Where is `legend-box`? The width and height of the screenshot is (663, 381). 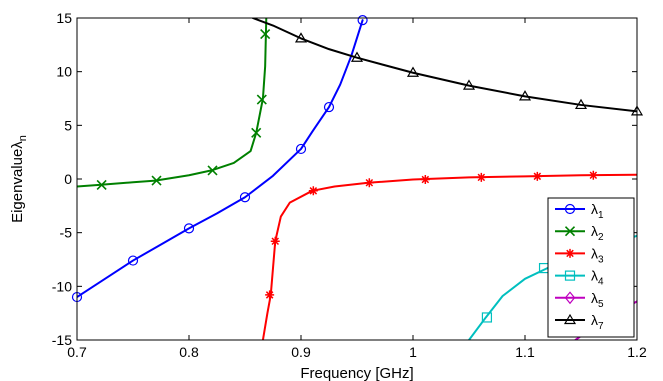
legend-box is located at coordinates (591, 267).